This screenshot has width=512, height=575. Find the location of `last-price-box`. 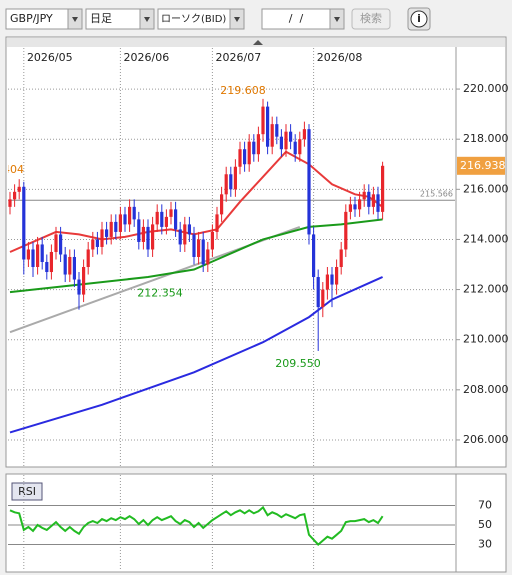

last-price-box is located at coordinates (481, 165).